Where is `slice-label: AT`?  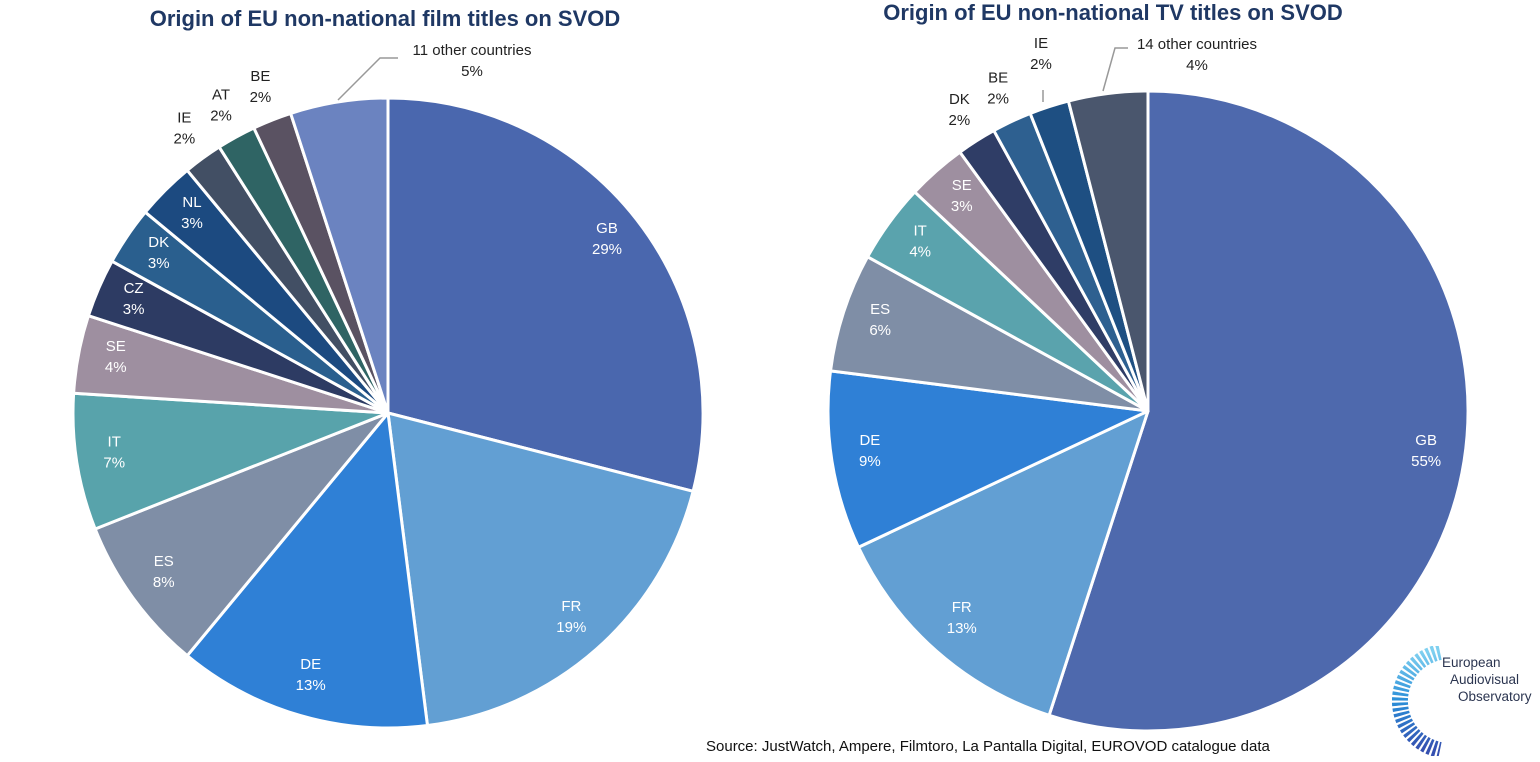
slice-label: AT is located at coordinates (221, 94).